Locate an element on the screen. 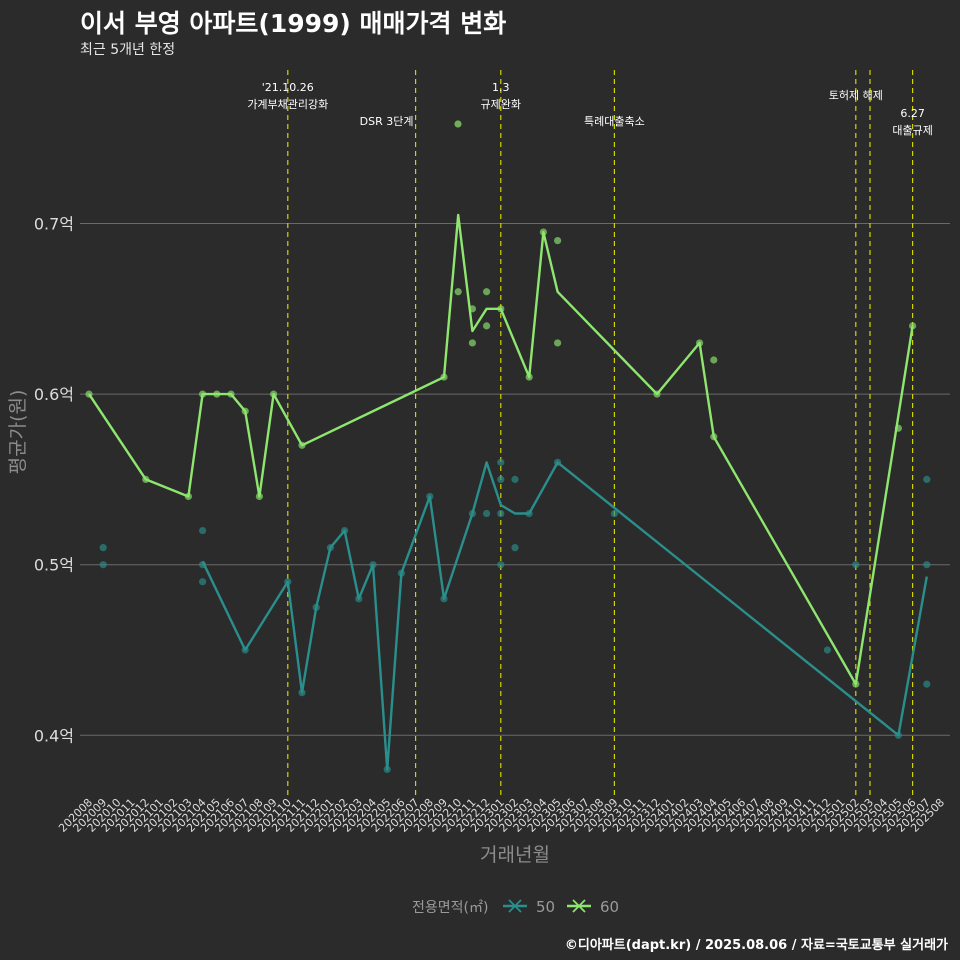 This screenshot has width=960, height=960. event-label: 1.3 is located at coordinates (501, 87).